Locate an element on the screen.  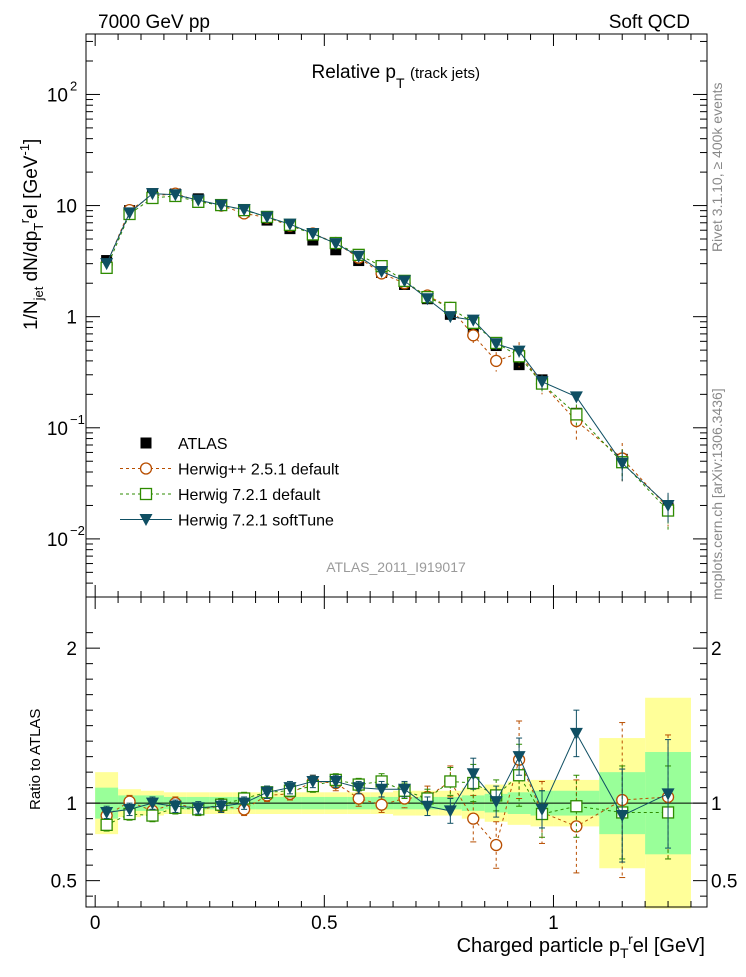
legend-label: ATLAS is located at coordinates (203, 444).